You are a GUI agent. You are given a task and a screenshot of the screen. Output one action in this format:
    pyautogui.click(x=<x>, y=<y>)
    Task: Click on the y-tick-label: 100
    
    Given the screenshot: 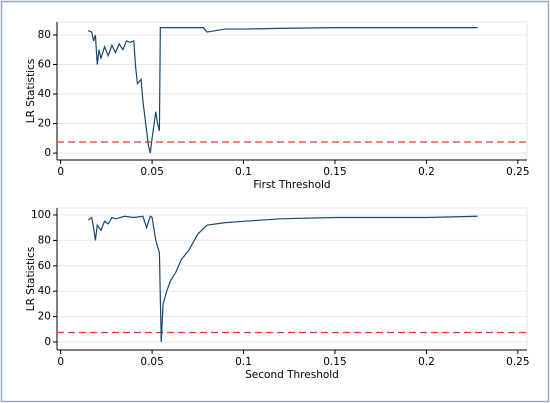 What is the action you would take?
    pyautogui.click(x=41, y=215)
    